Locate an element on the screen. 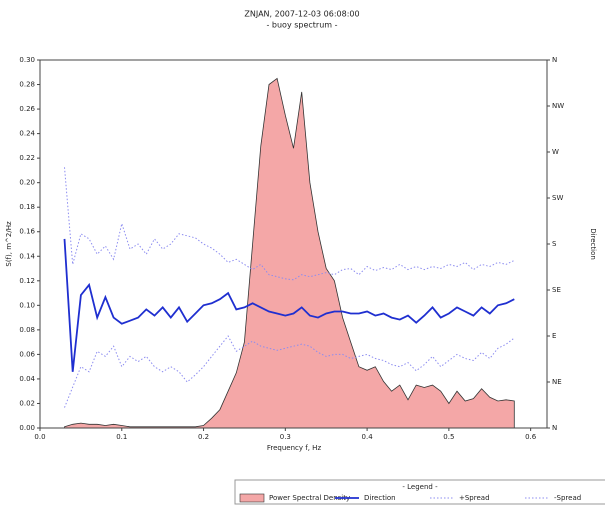 The height and width of the screenshot is (505, 605). x-axis-label: Frequency f, Hz is located at coordinates (294, 448).